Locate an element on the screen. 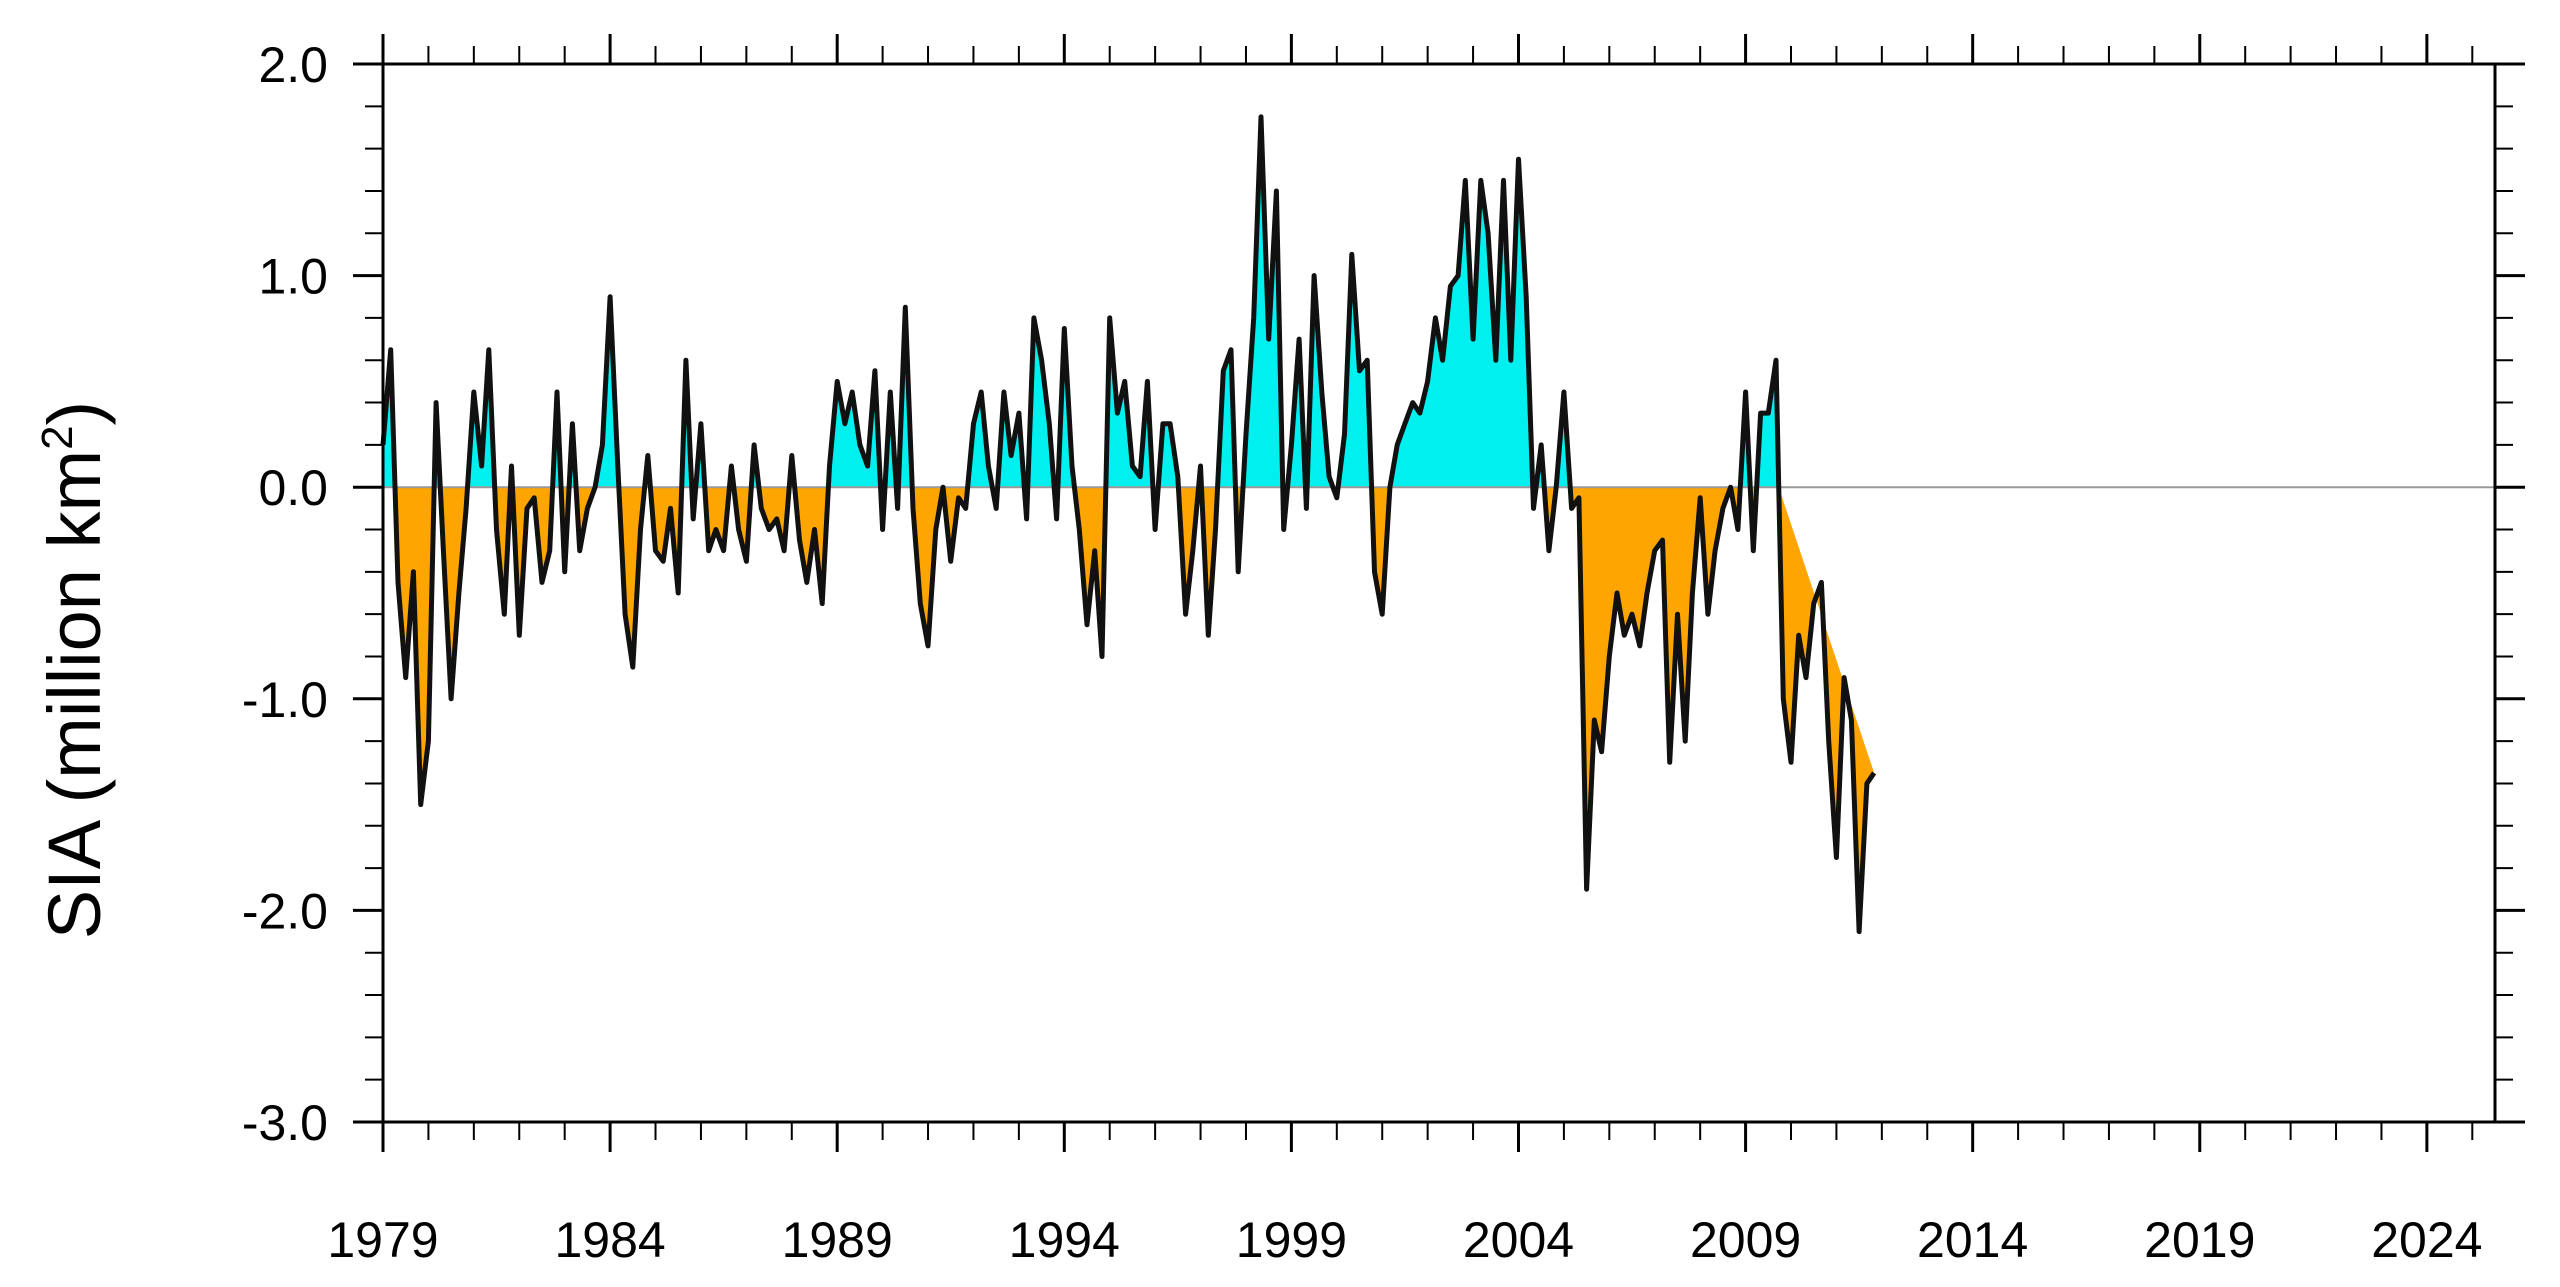 The height and width of the screenshot is (1287, 2560). x-tick-label: 2009 is located at coordinates (1745, 1240).